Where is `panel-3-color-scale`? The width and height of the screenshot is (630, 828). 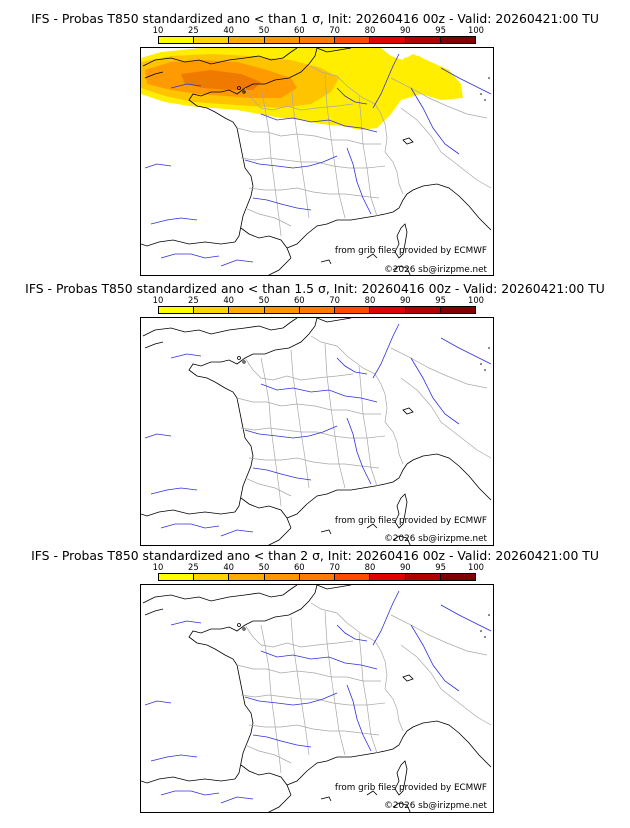
panel-3-color-scale is located at coordinates (317, 577).